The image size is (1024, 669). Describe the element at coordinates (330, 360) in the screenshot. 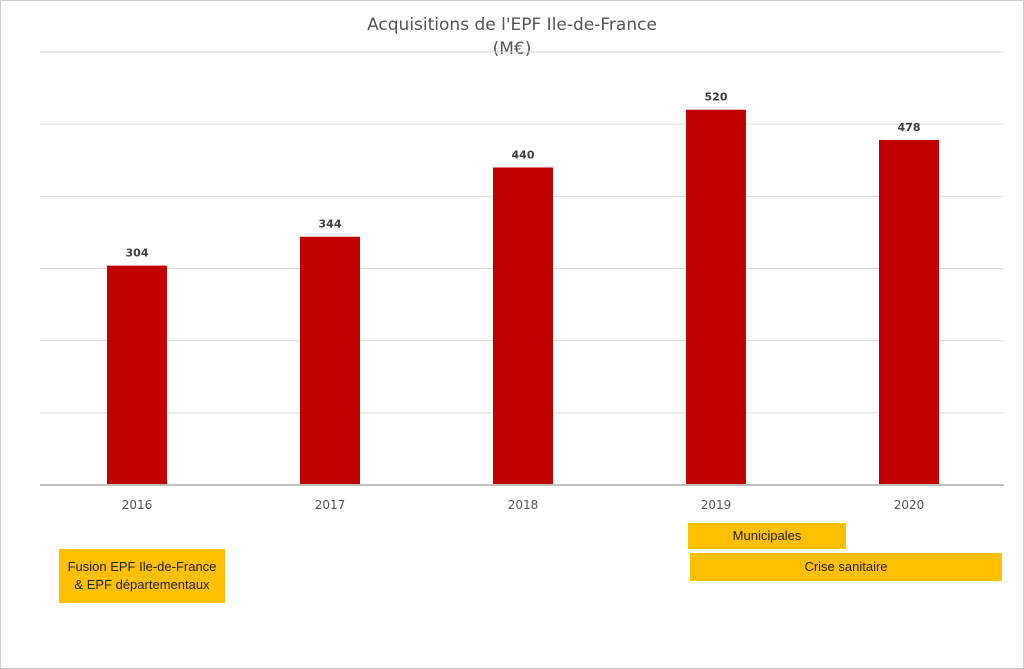

I see `bar-2017` at that location.